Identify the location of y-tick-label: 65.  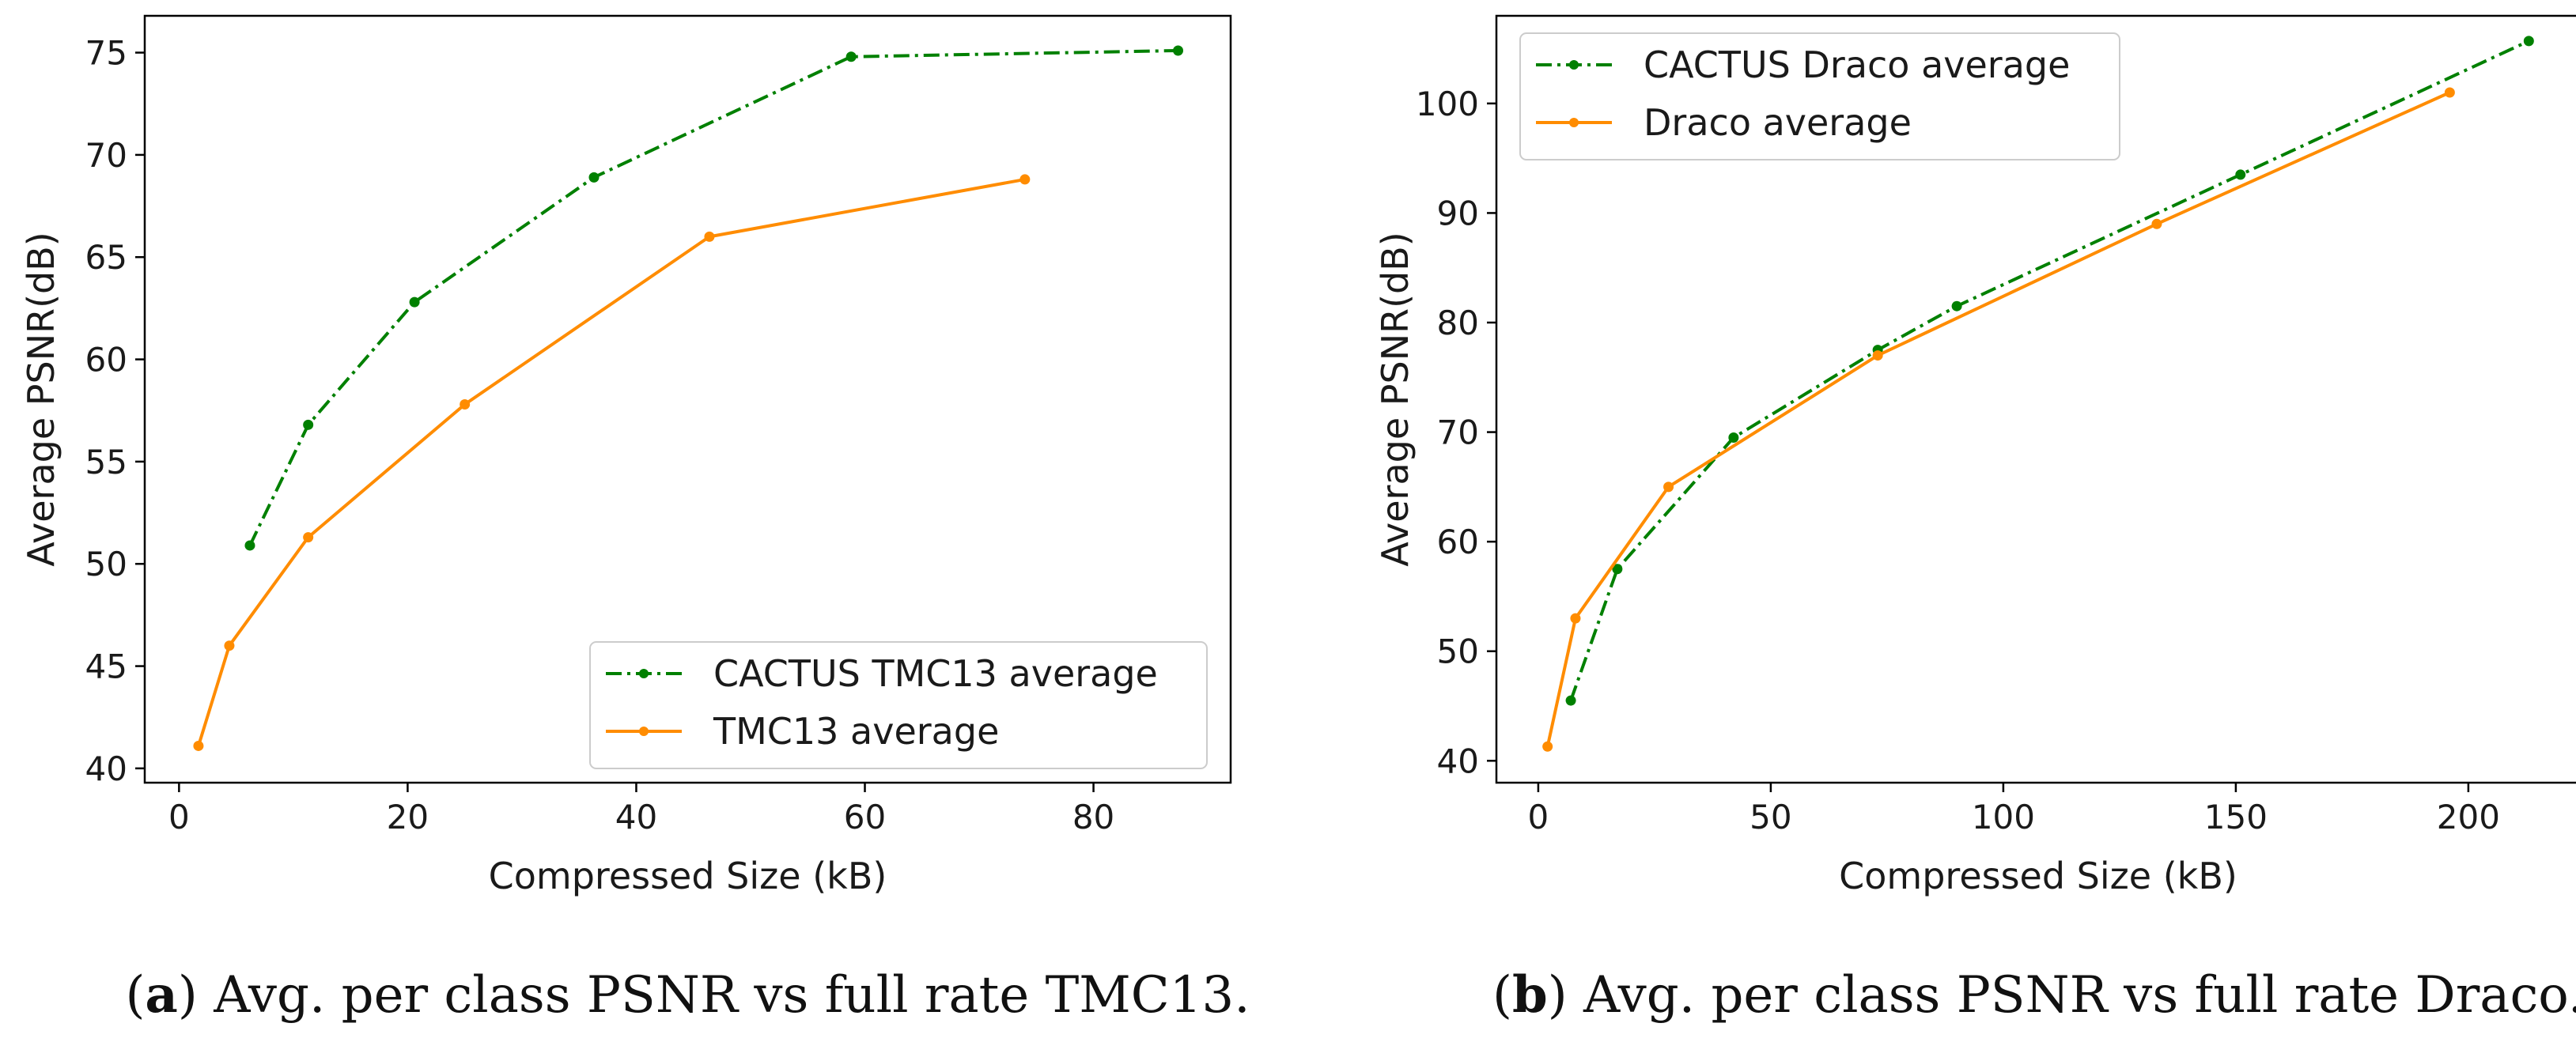
(106, 257).